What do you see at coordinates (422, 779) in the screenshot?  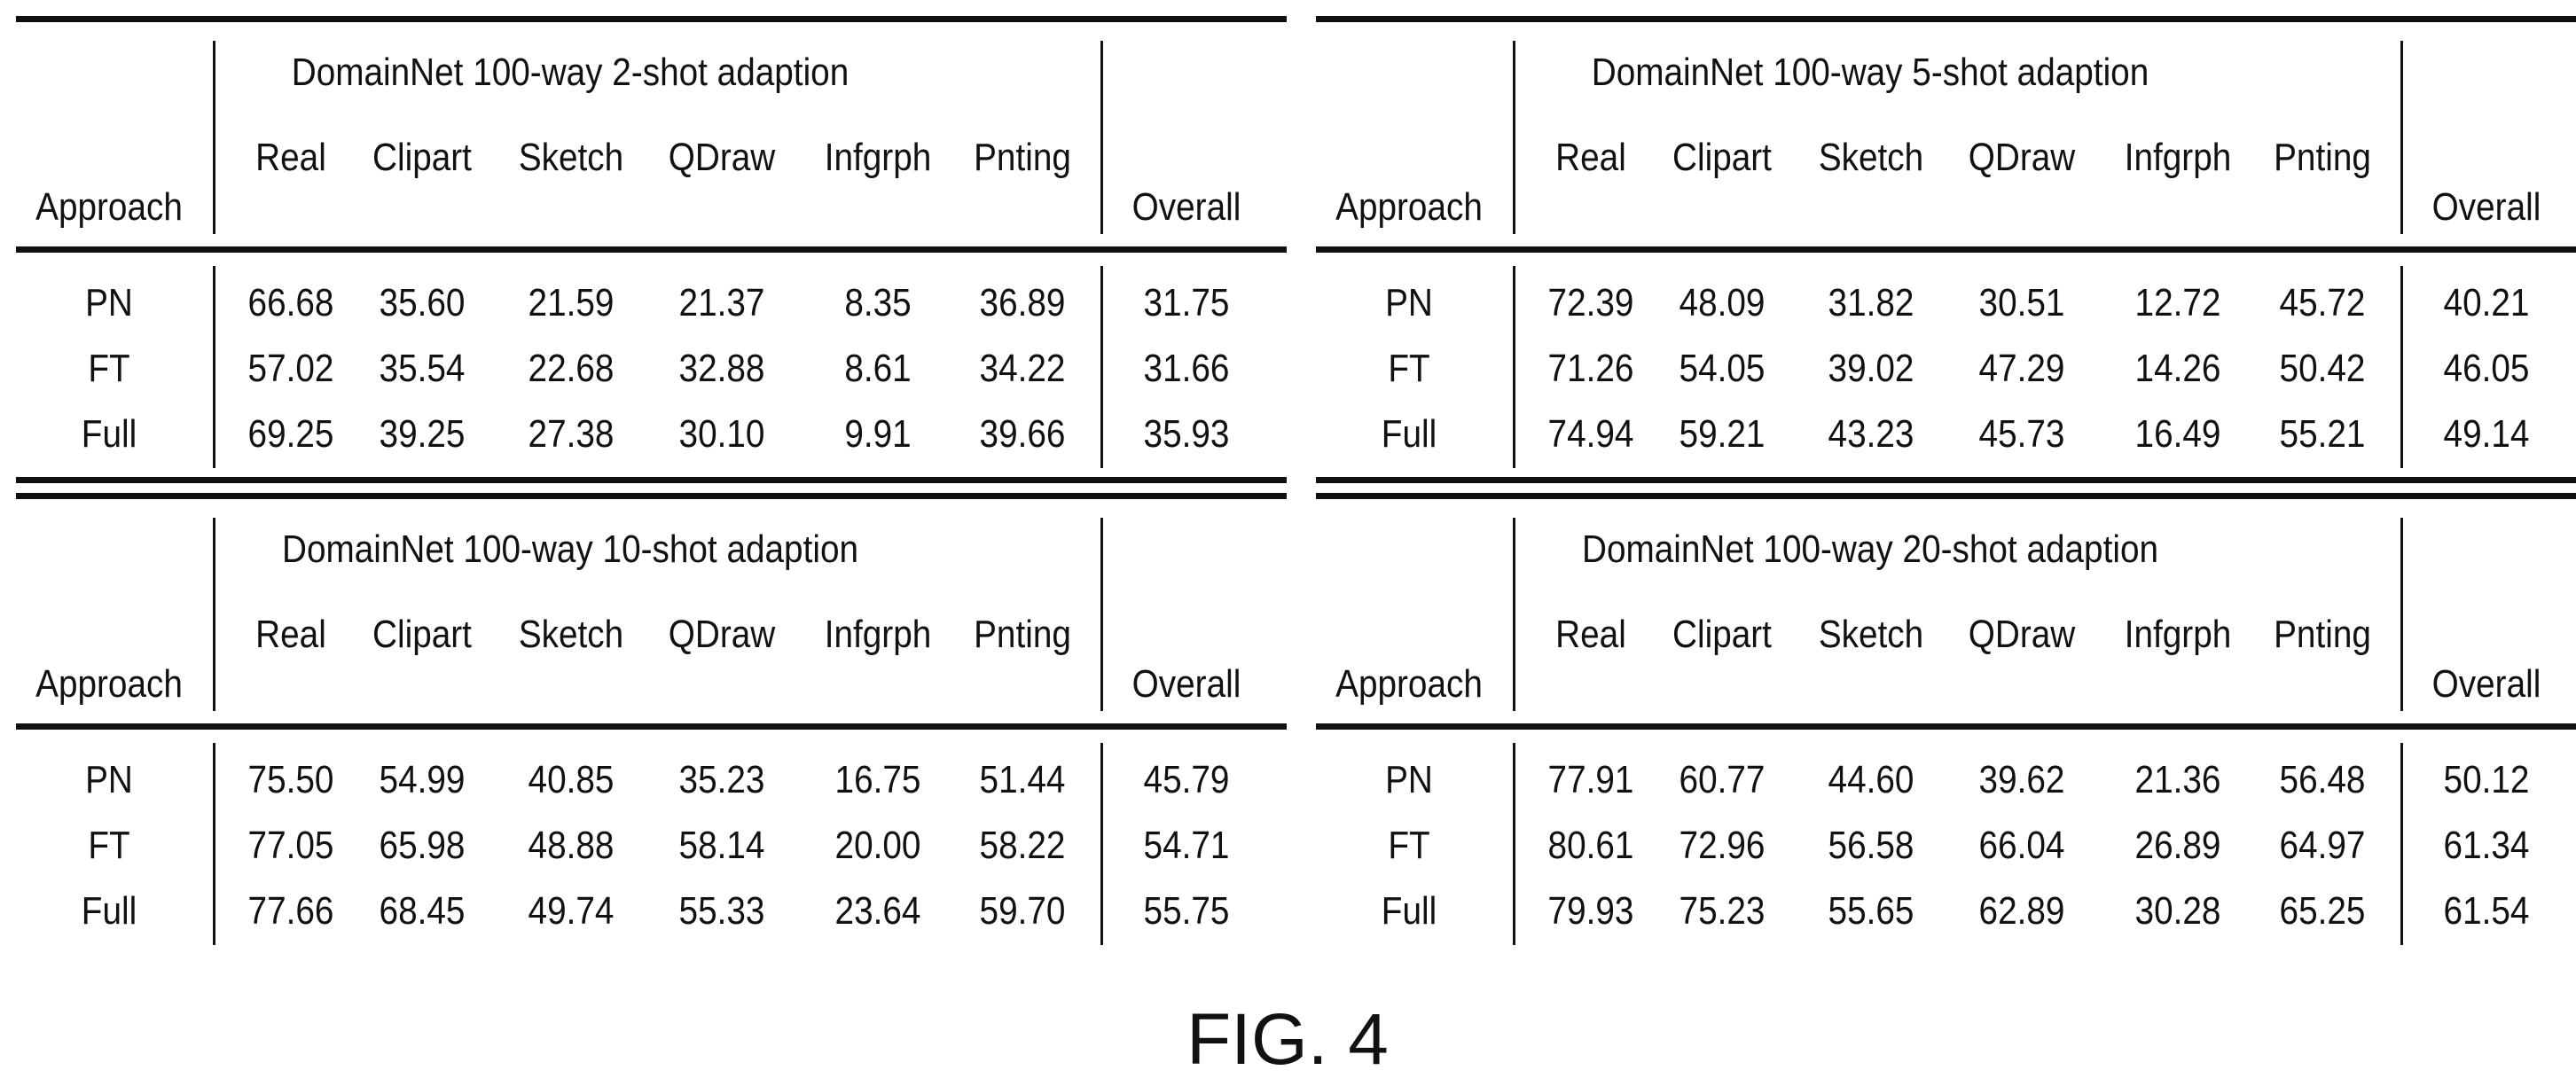 I see `table-cell: 54.99` at bounding box center [422, 779].